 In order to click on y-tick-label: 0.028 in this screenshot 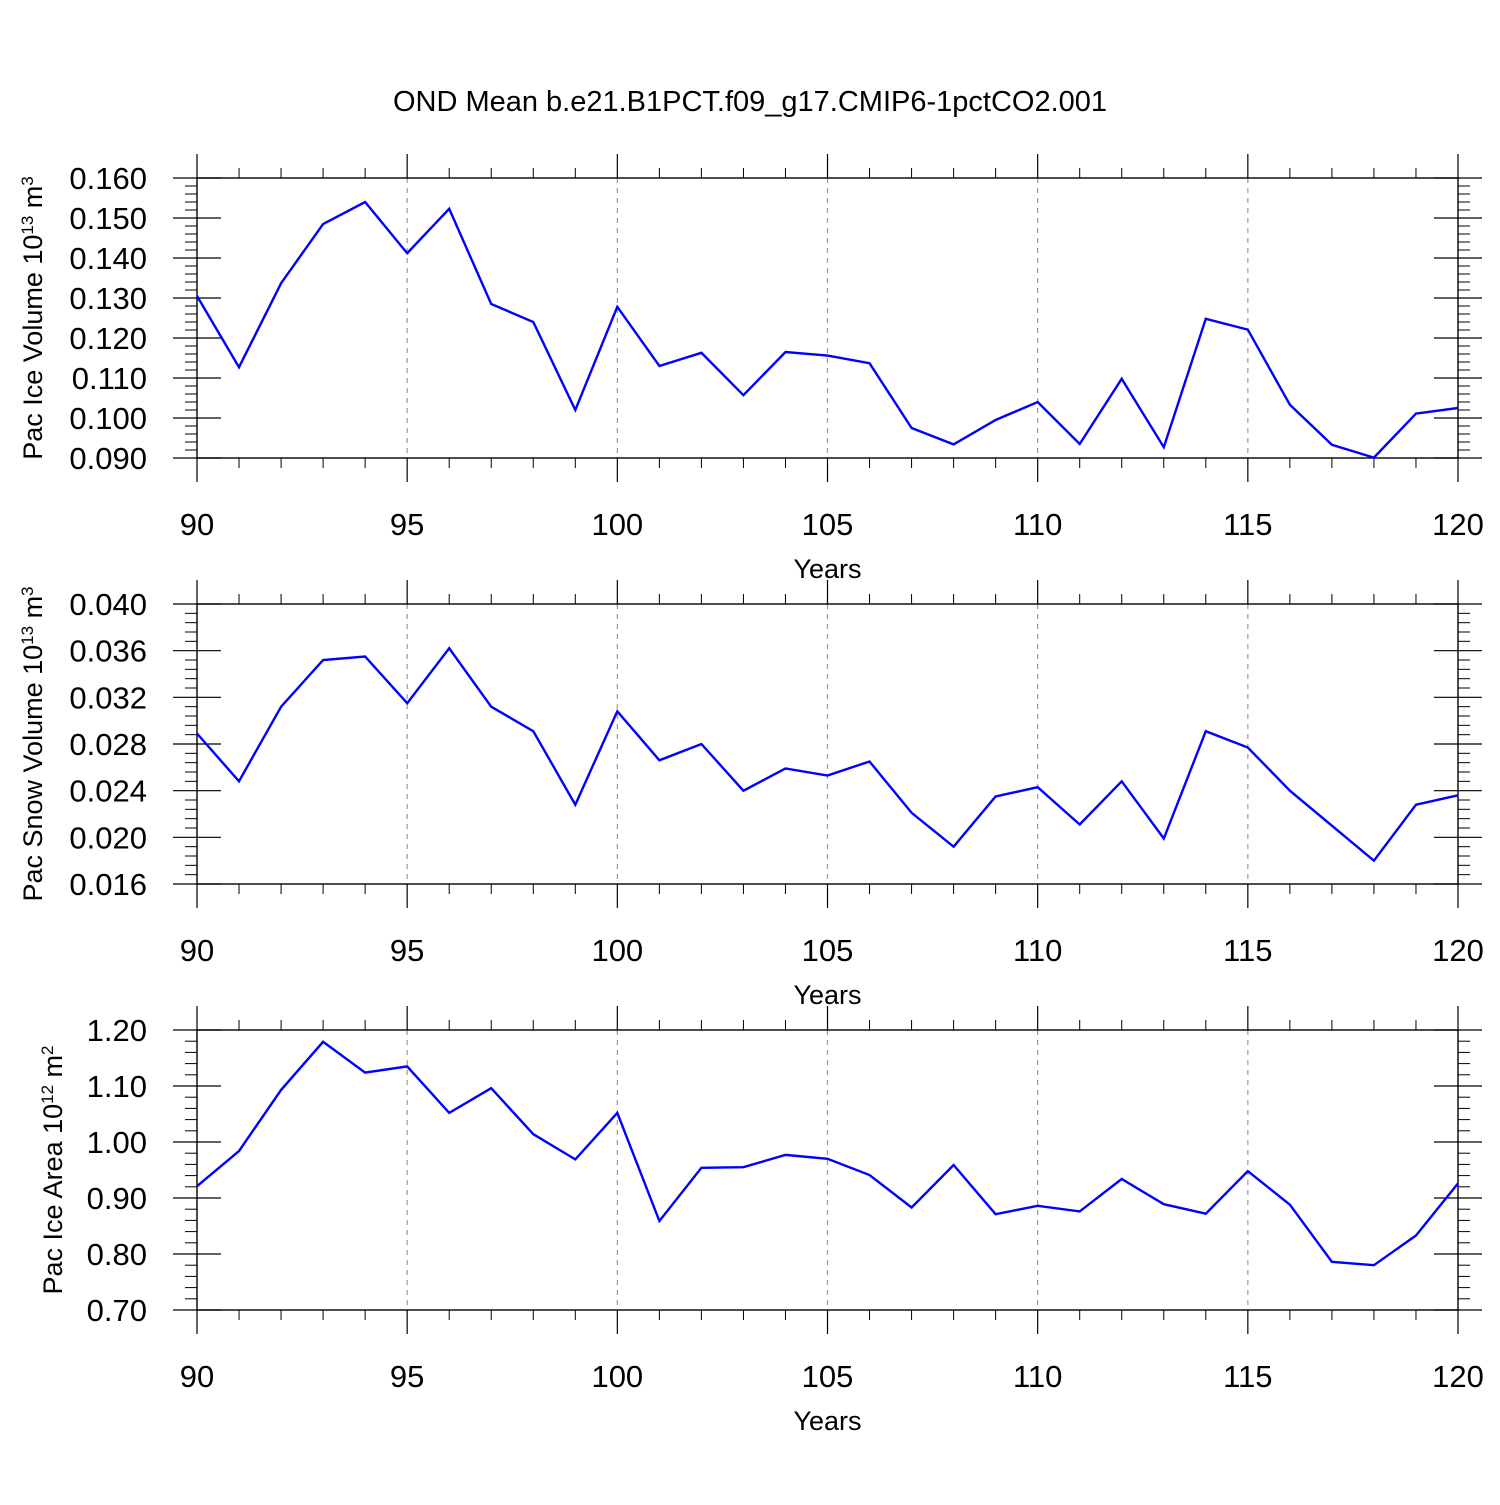, I will do `click(108, 744)`.